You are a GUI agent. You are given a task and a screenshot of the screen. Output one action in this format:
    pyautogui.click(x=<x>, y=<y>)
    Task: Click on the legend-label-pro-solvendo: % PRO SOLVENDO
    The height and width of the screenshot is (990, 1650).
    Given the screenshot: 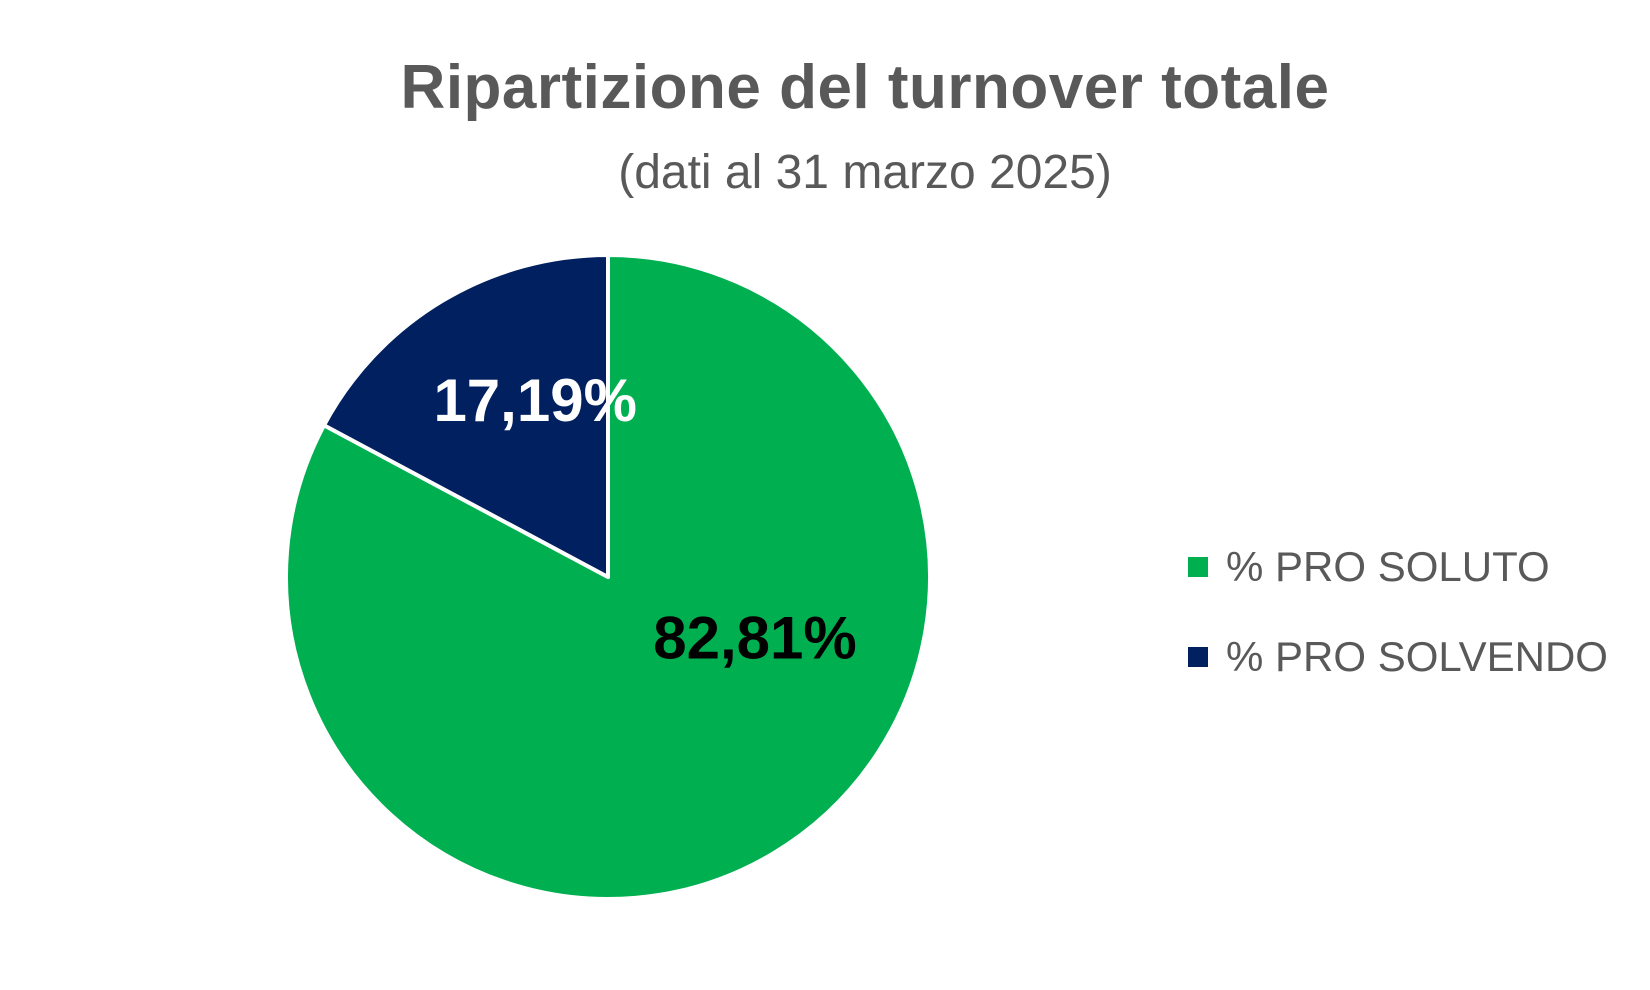 What is the action you would take?
    pyautogui.click(x=1417, y=656)
    